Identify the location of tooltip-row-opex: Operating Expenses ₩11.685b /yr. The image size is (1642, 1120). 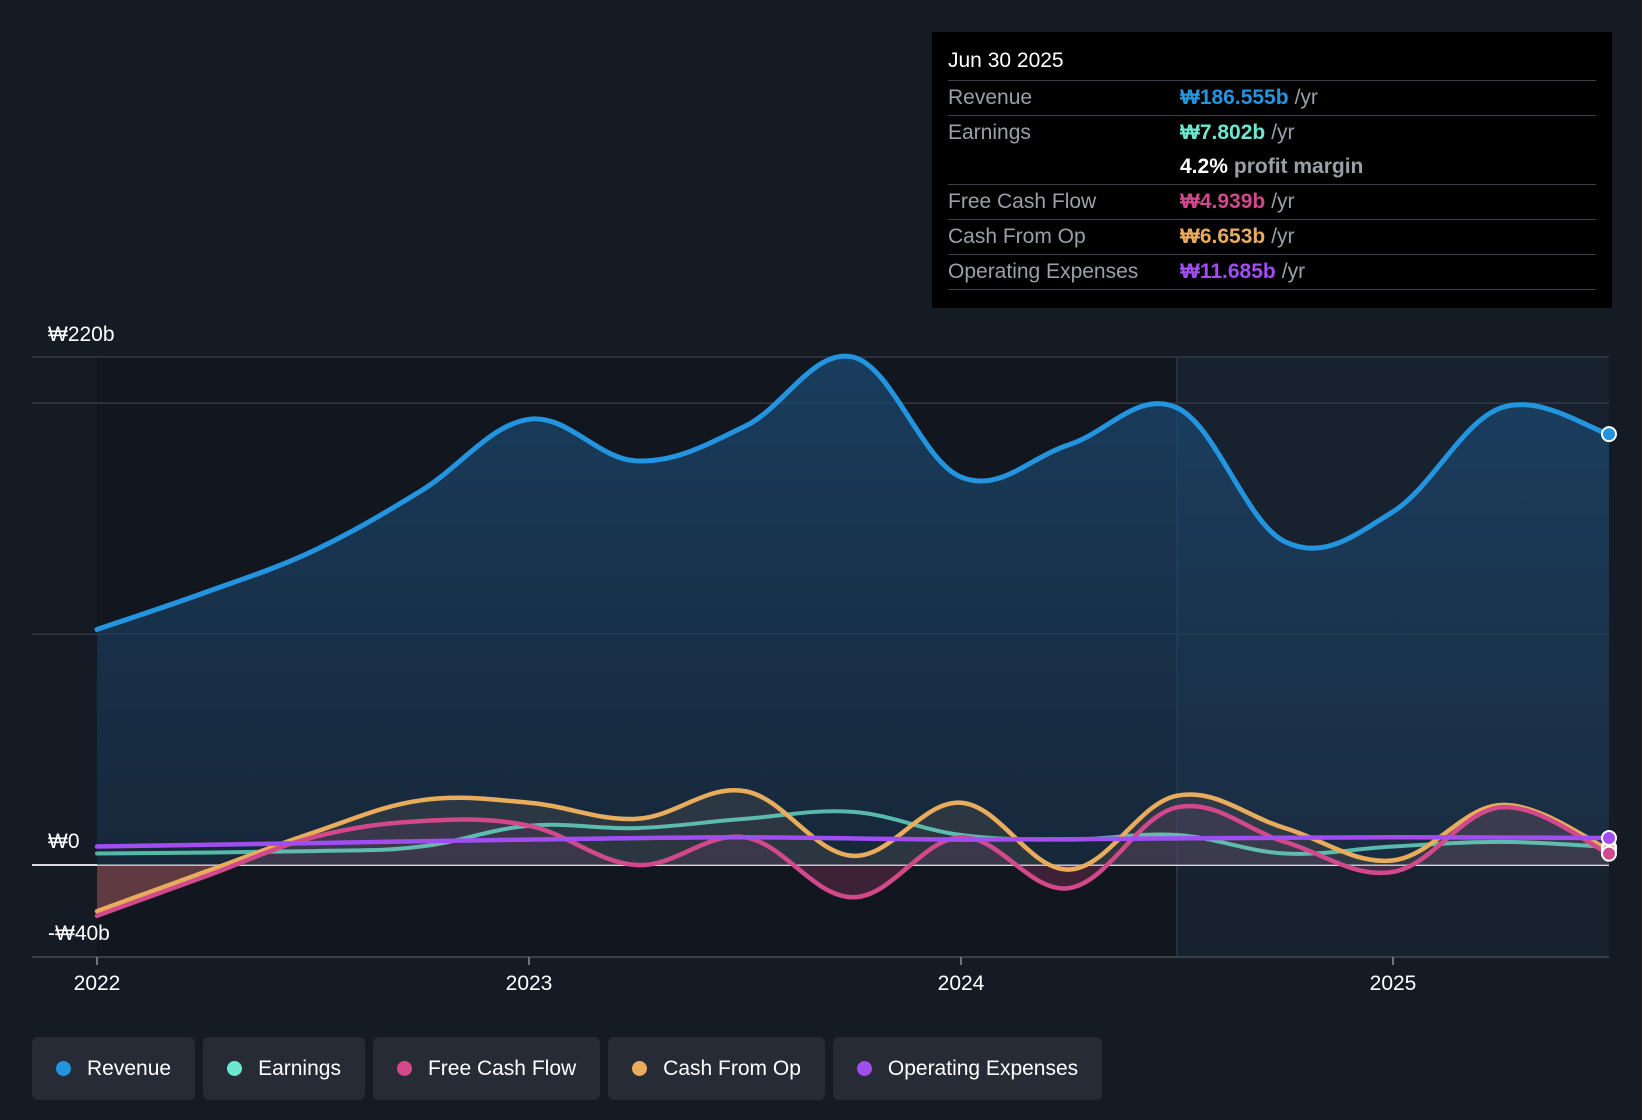
(1272, 272).